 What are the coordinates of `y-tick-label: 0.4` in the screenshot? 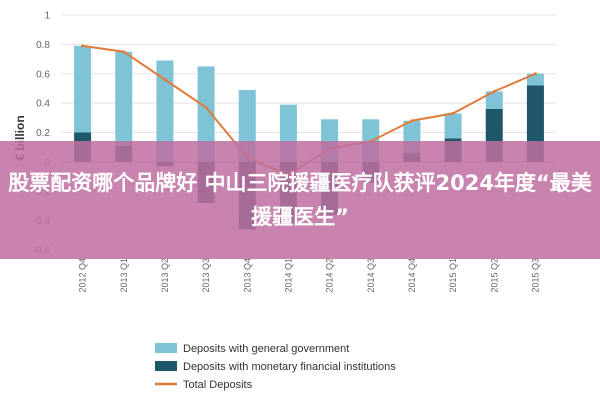 It's located at (43, 104).